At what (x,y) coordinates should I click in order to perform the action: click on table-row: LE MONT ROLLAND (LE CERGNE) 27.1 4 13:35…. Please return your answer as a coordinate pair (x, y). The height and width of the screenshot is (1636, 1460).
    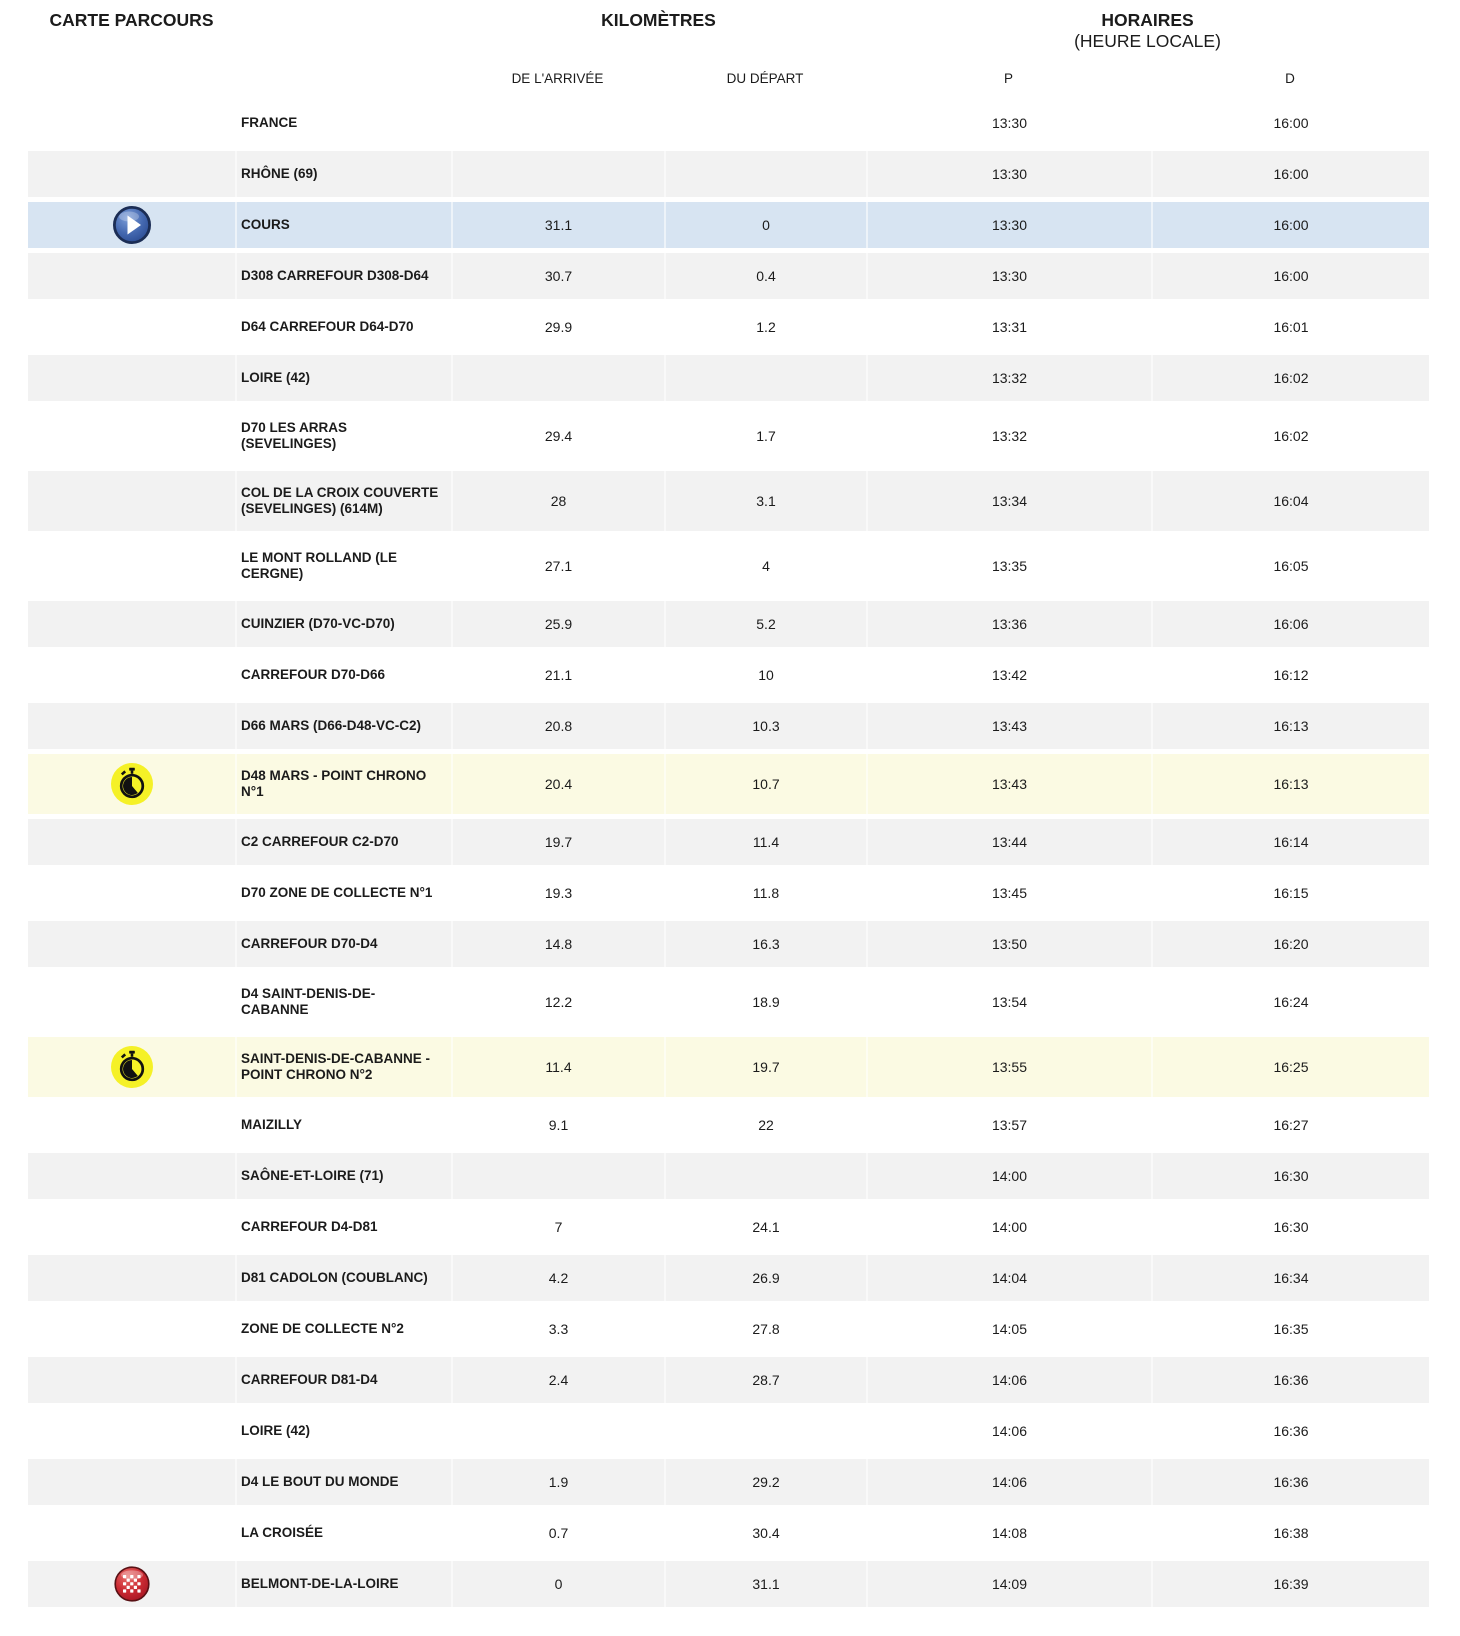
    Looking at the image, I should click on (728, 566).